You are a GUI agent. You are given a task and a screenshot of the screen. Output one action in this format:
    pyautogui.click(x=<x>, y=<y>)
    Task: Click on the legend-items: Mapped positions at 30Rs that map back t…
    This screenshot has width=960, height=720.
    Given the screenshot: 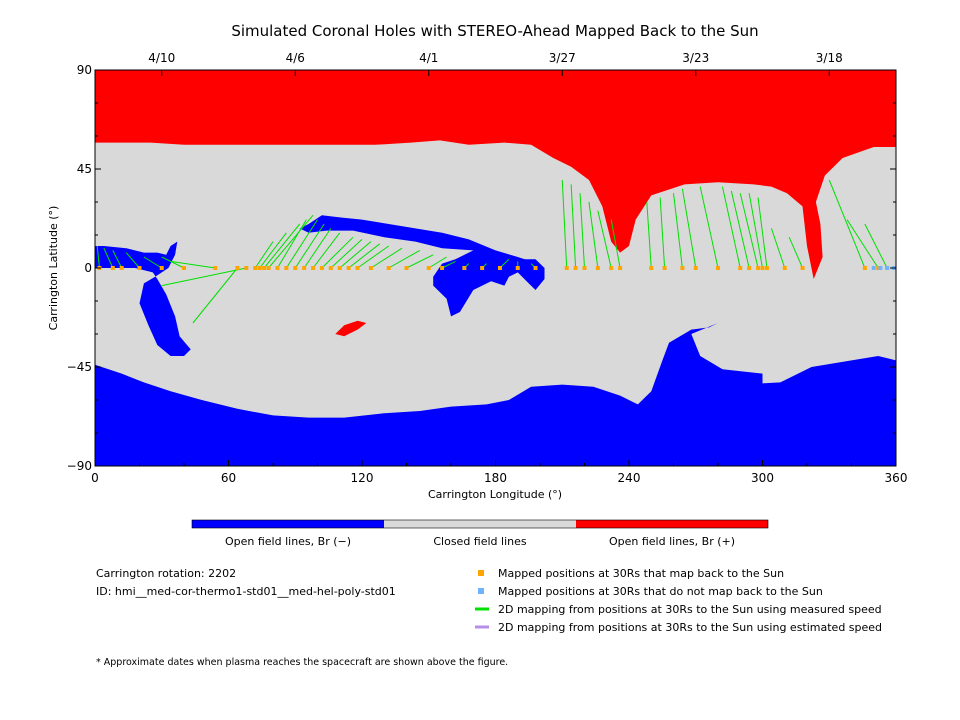 What is the action you would take?
    pyautogui.click(x=678, y=600)
    